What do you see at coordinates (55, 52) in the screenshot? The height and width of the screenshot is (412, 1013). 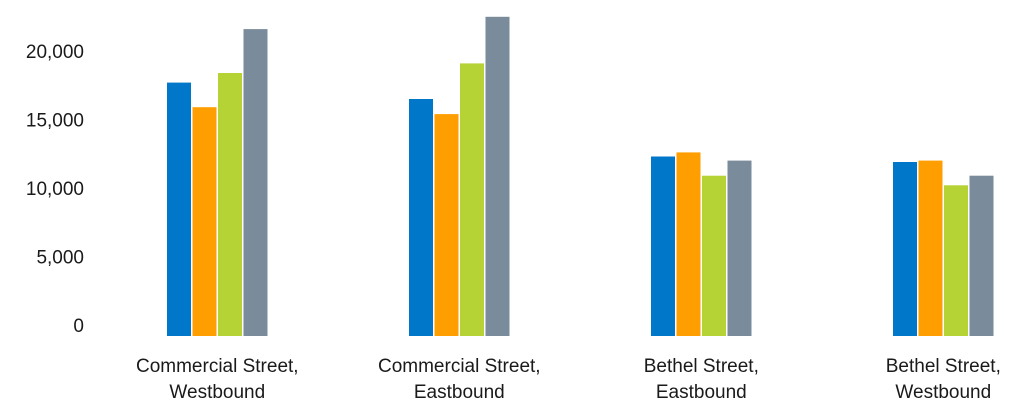 I see `y-tick-label: 20,000` at bounding box center [55, 52].